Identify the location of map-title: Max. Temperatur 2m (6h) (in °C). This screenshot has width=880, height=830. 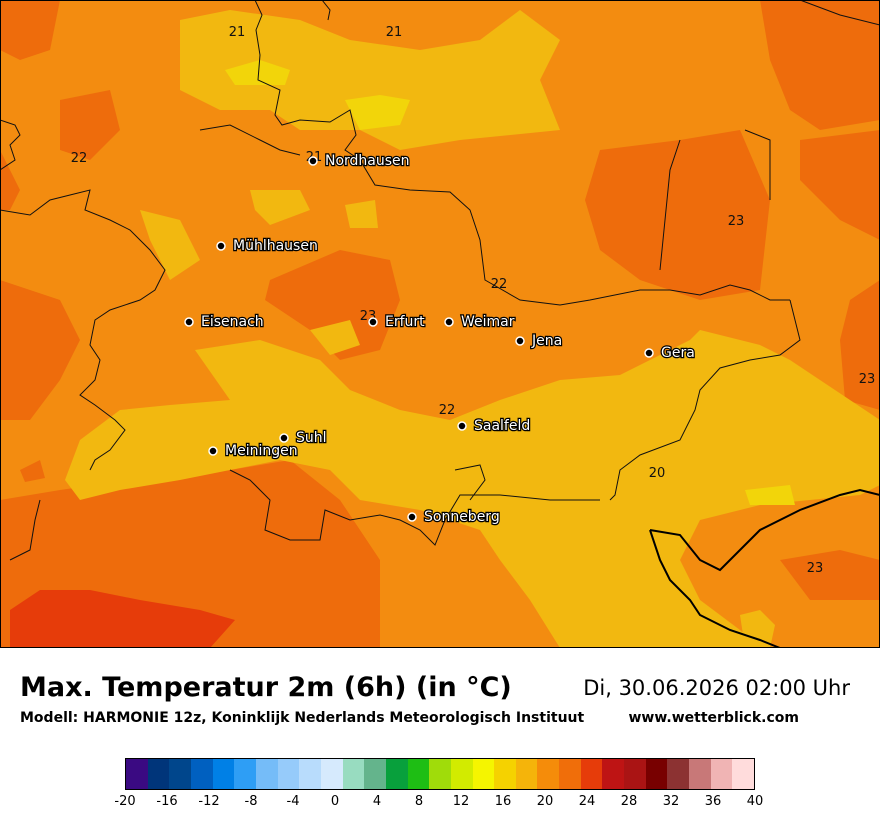
(266, 687).